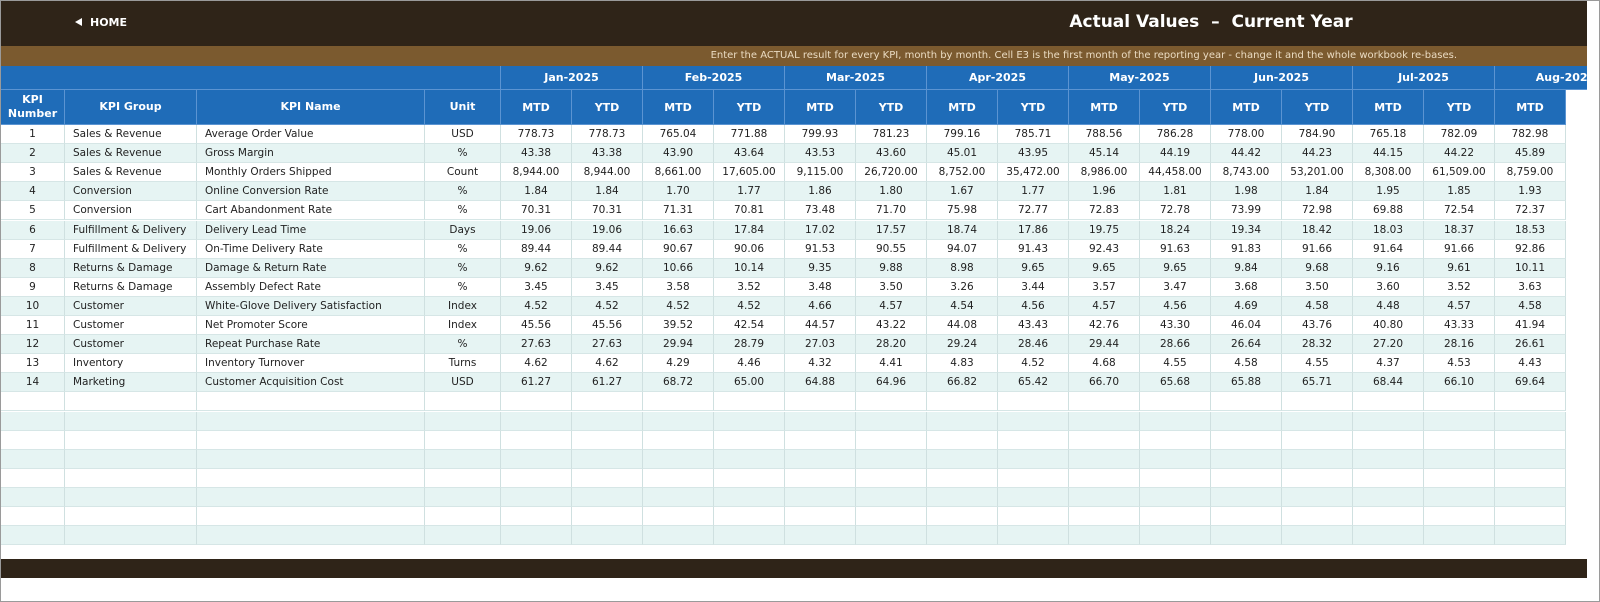 The width and height of the screenshot is (1600, 602). What do you see at coordinates (1530, 383) in the screenshot?
I see `value-cell: 69.64` at bounding box center [1530, 383].